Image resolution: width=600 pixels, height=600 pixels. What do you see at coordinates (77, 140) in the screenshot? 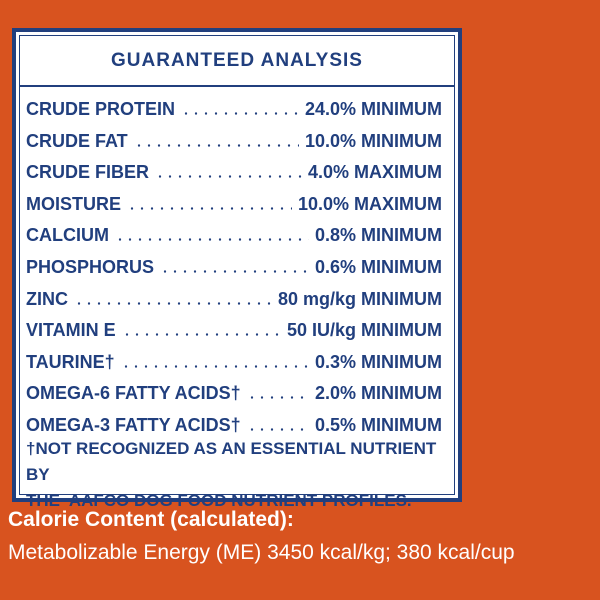
I see `nutrient-name: CRUDE FAT` at bounding box center [77, 140].